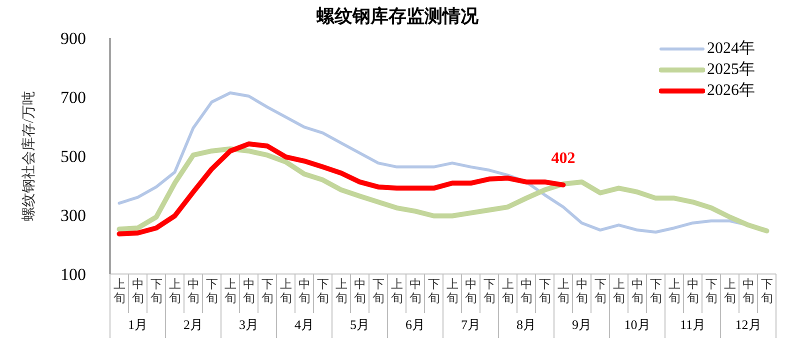  Describe the element at coordinates (731, 49) in the screenshot. I see `legend-label: 2024年` at that location.